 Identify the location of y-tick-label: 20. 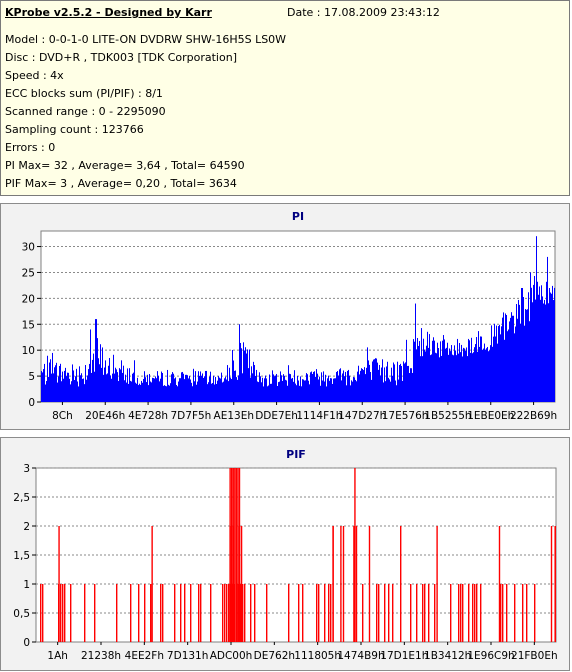
(28, 299).